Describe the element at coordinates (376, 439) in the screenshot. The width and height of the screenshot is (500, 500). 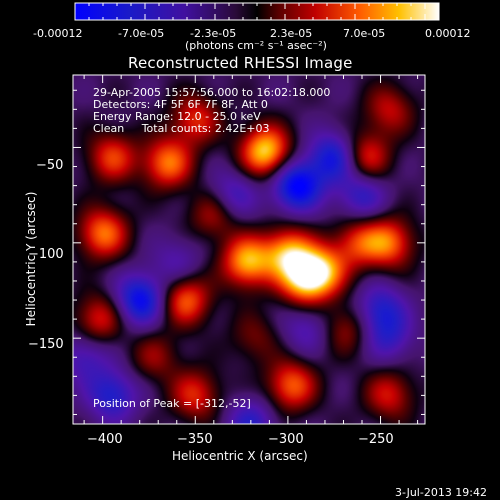
I see `x-tick-label: −250` at that location.